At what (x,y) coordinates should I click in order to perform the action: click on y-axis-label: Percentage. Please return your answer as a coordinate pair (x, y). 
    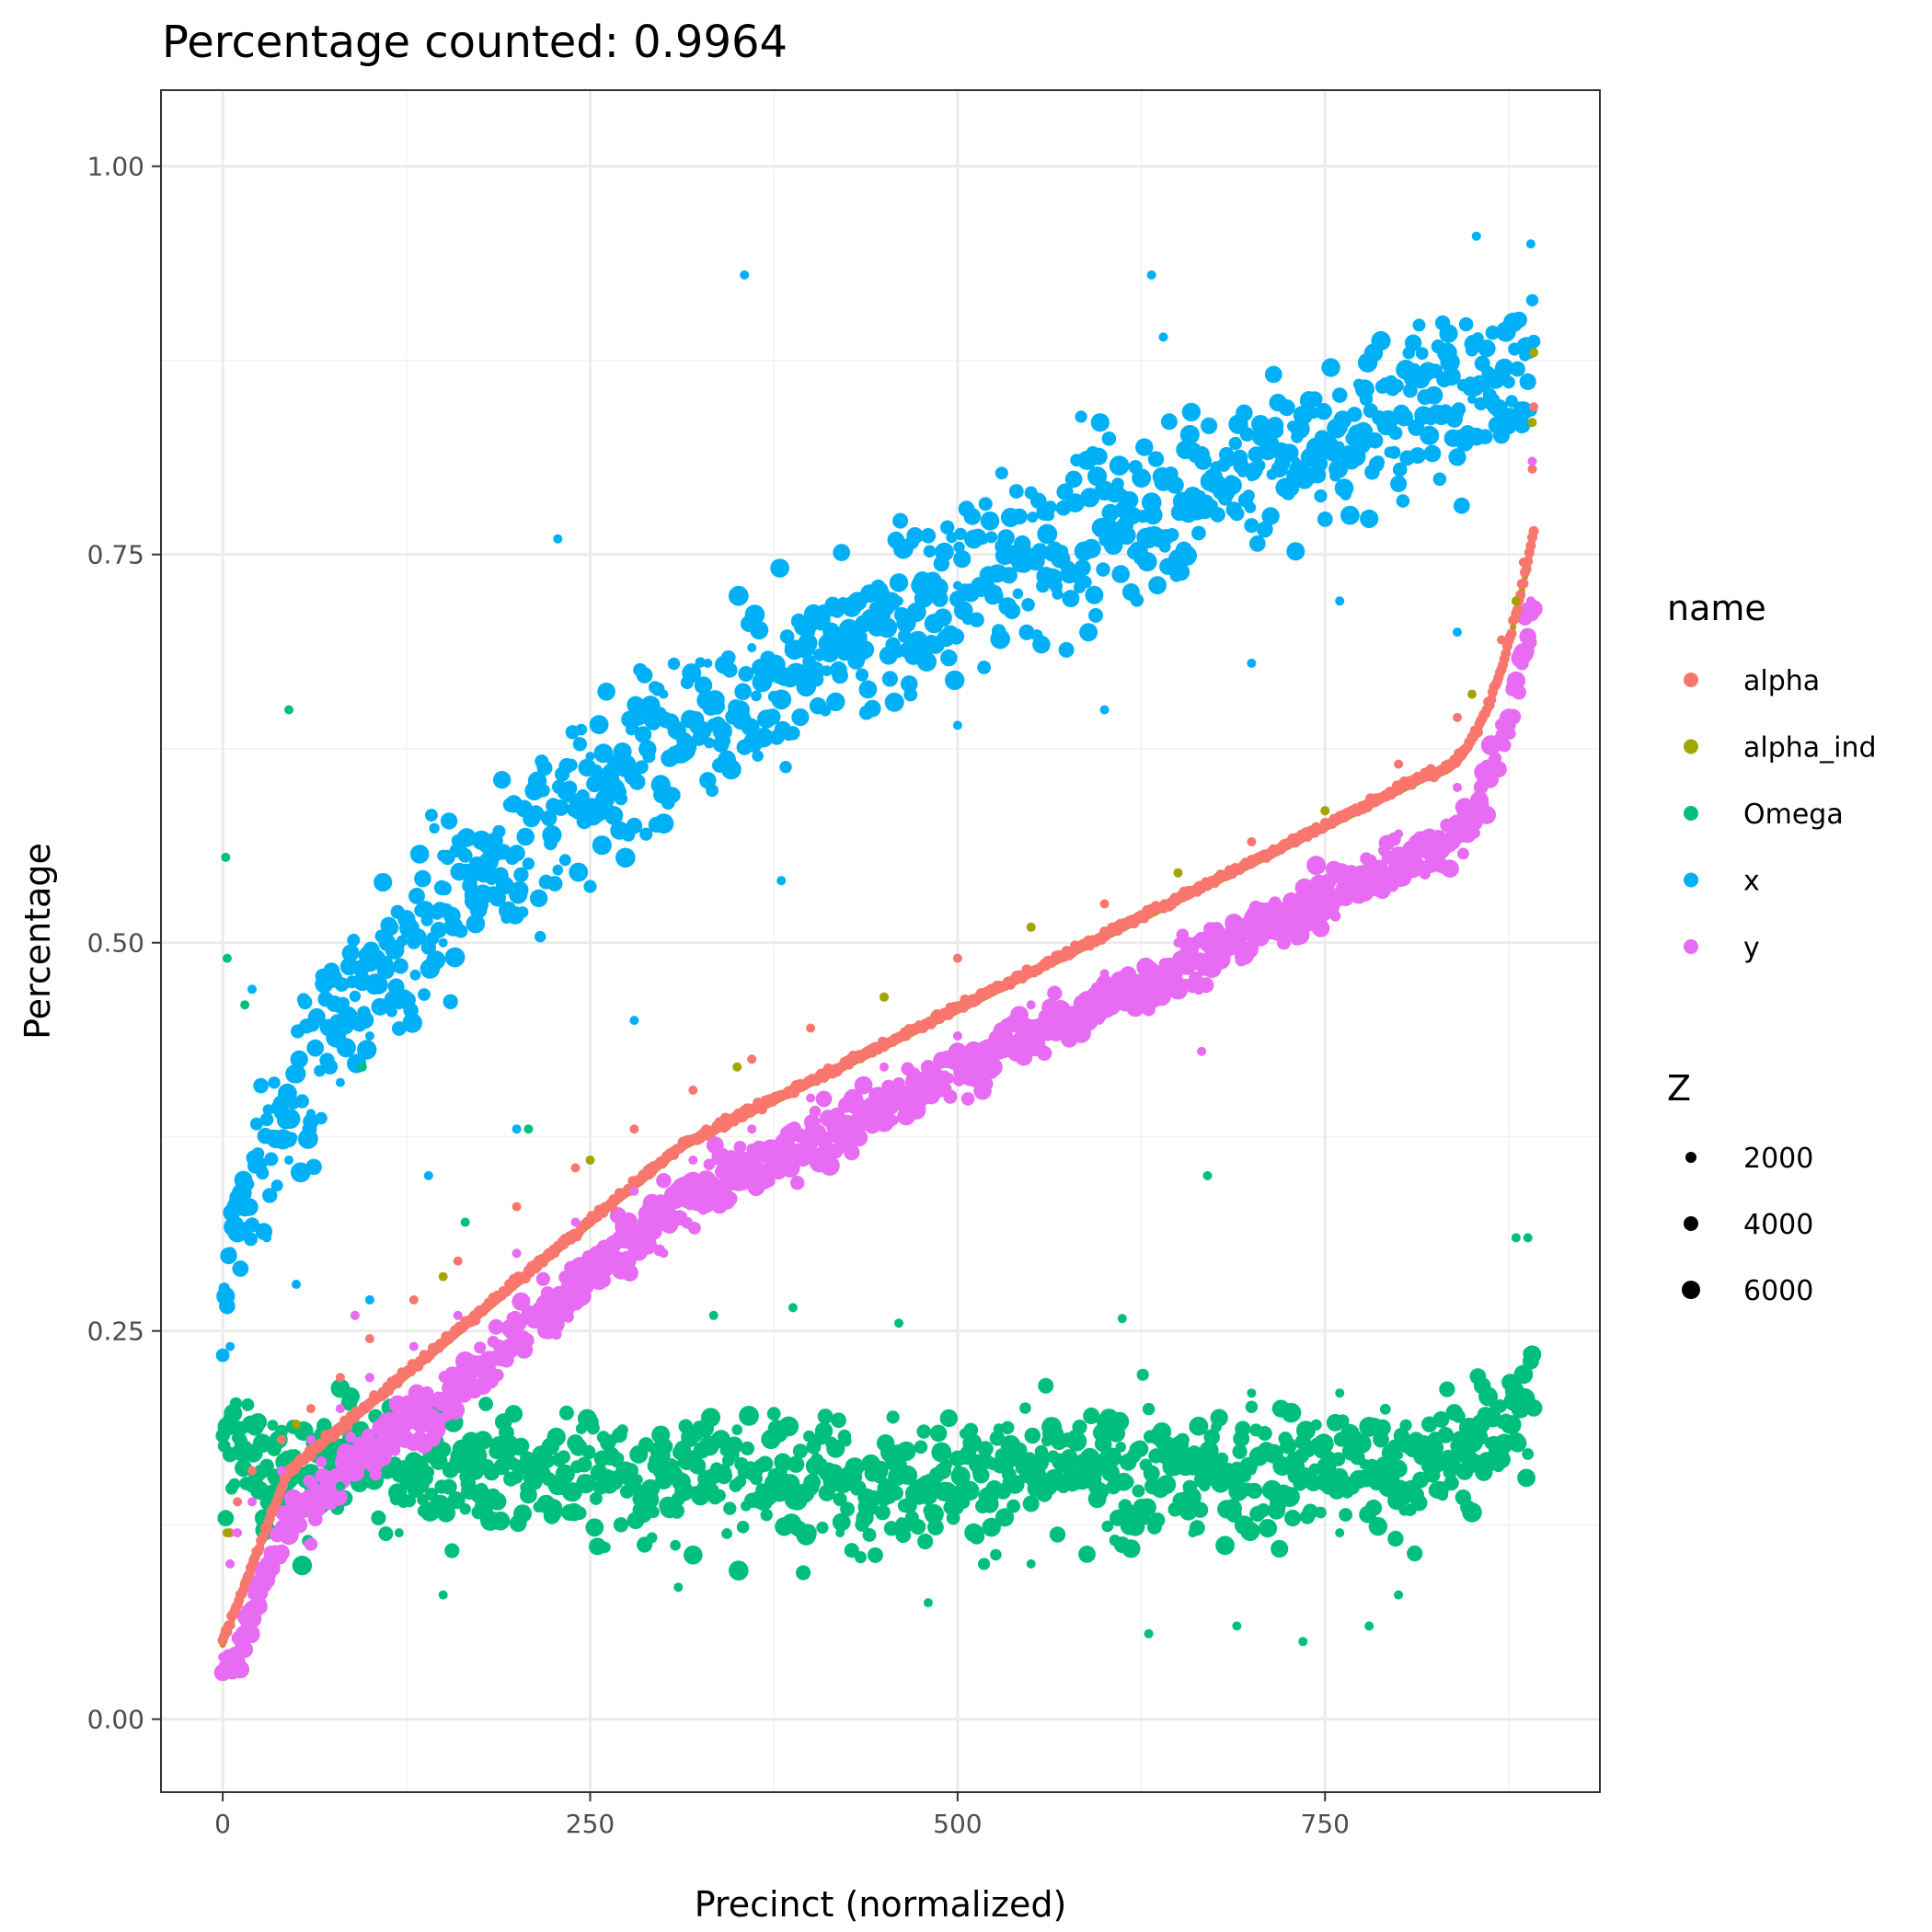
    Looking at the image, I should click on (37, 941).